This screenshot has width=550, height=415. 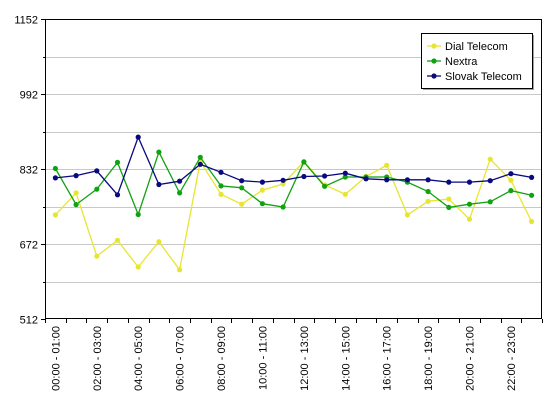 I want to click on x-tick-label: 18:00 - 19:00, so click(x=429, y=358).